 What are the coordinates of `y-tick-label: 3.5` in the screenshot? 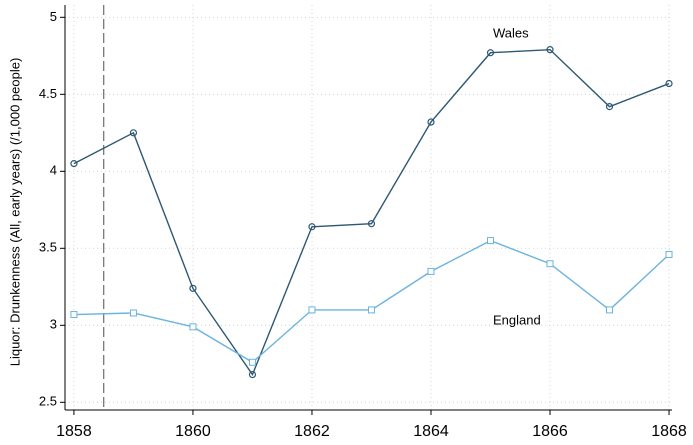 It's located at (48, 247).